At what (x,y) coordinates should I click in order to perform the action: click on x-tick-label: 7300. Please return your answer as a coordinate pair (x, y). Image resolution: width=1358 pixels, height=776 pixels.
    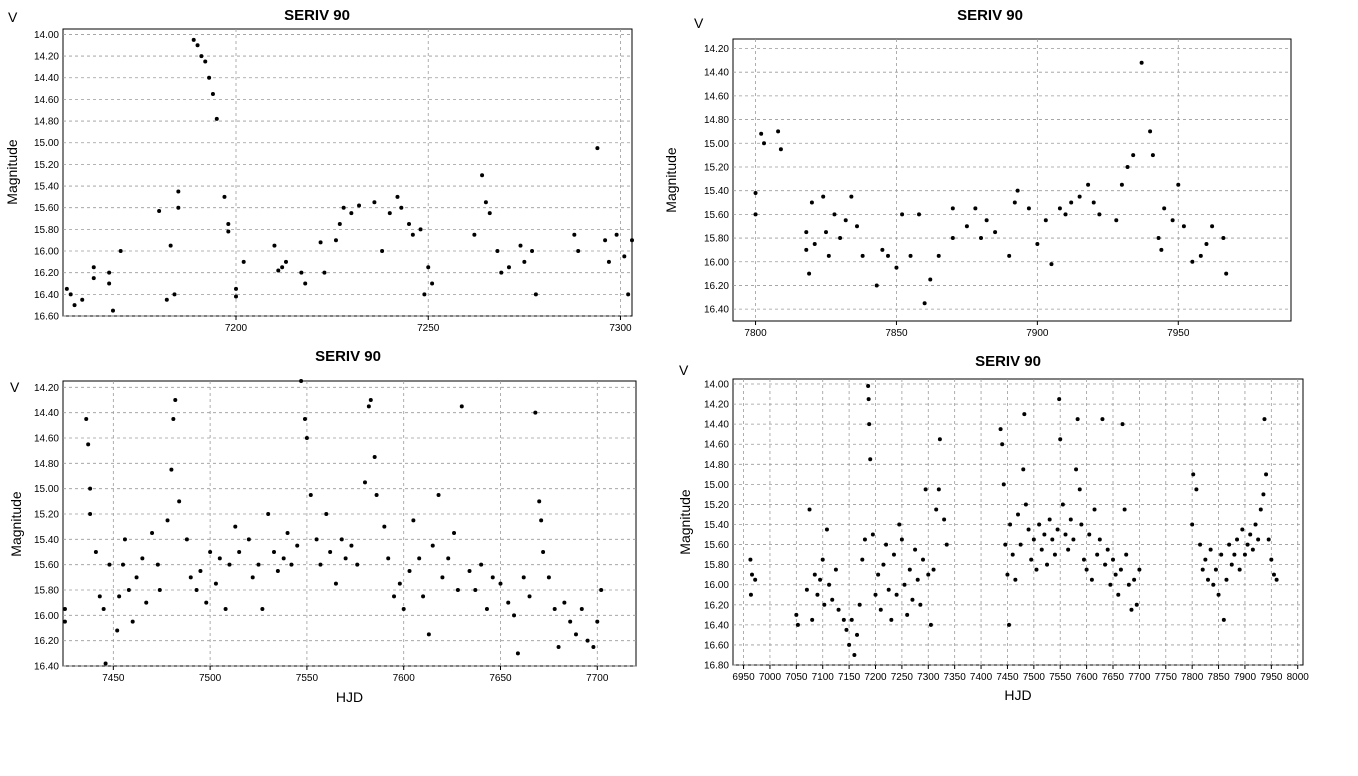
    Looking at the image, I should click on (928, 677).